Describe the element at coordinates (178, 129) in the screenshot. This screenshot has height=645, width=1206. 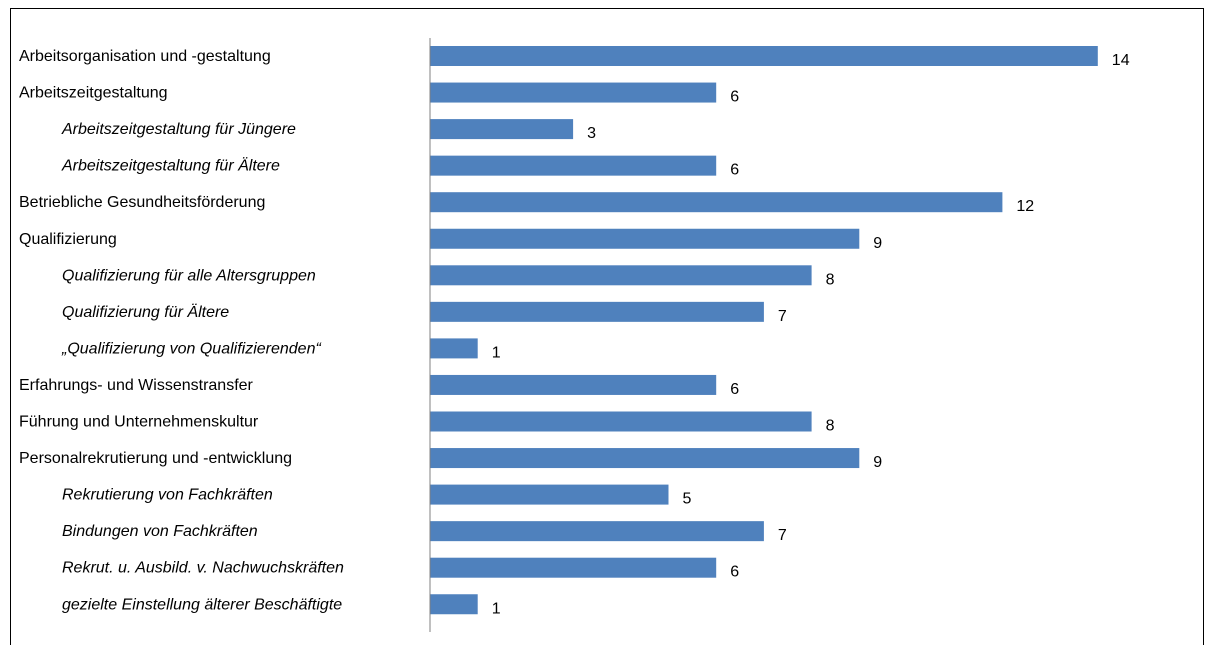
I see `category-label: Arbeitszeitgestaltung für Jüngere` at that location.